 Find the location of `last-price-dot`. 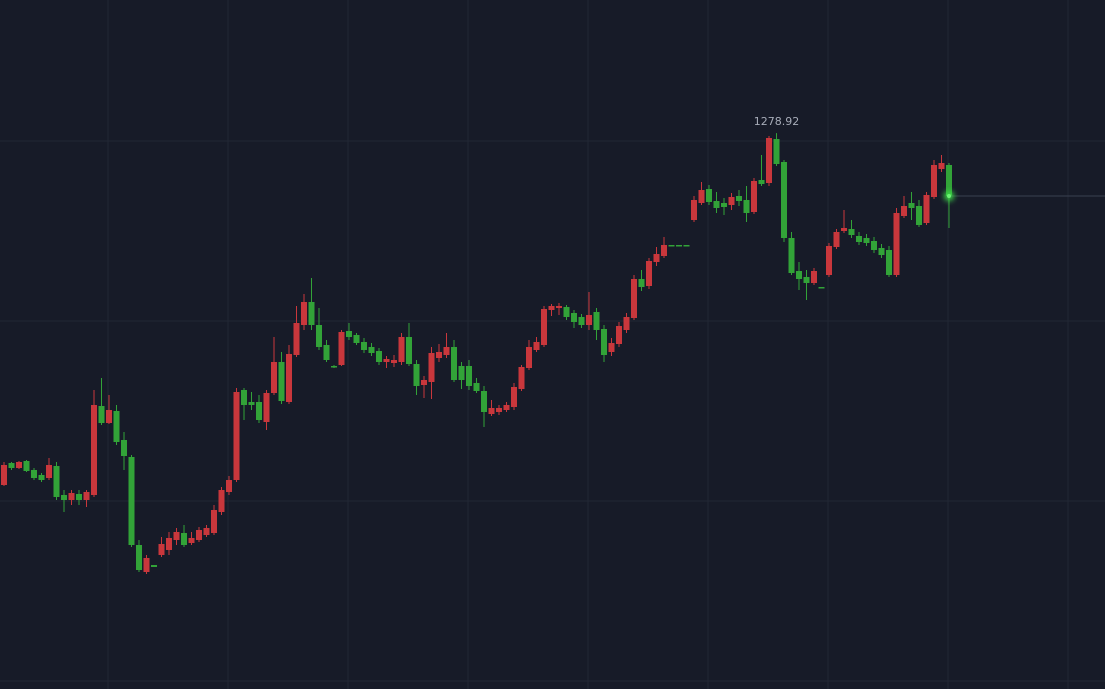

last-price-dot is located at coordinates (949, 196).